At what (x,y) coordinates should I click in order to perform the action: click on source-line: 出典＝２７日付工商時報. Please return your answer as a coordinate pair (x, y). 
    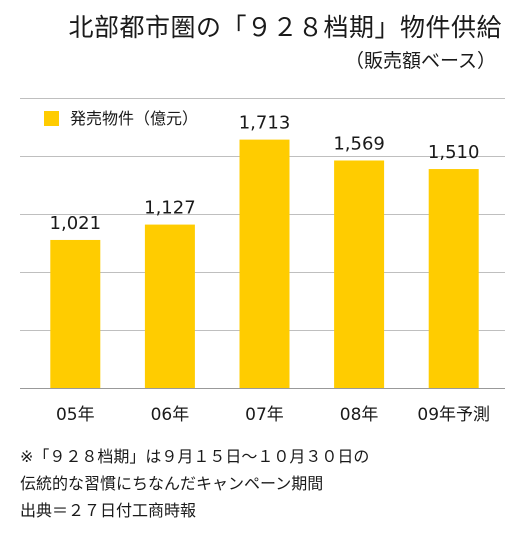
    Looking at the image, I should click on (108, 510).